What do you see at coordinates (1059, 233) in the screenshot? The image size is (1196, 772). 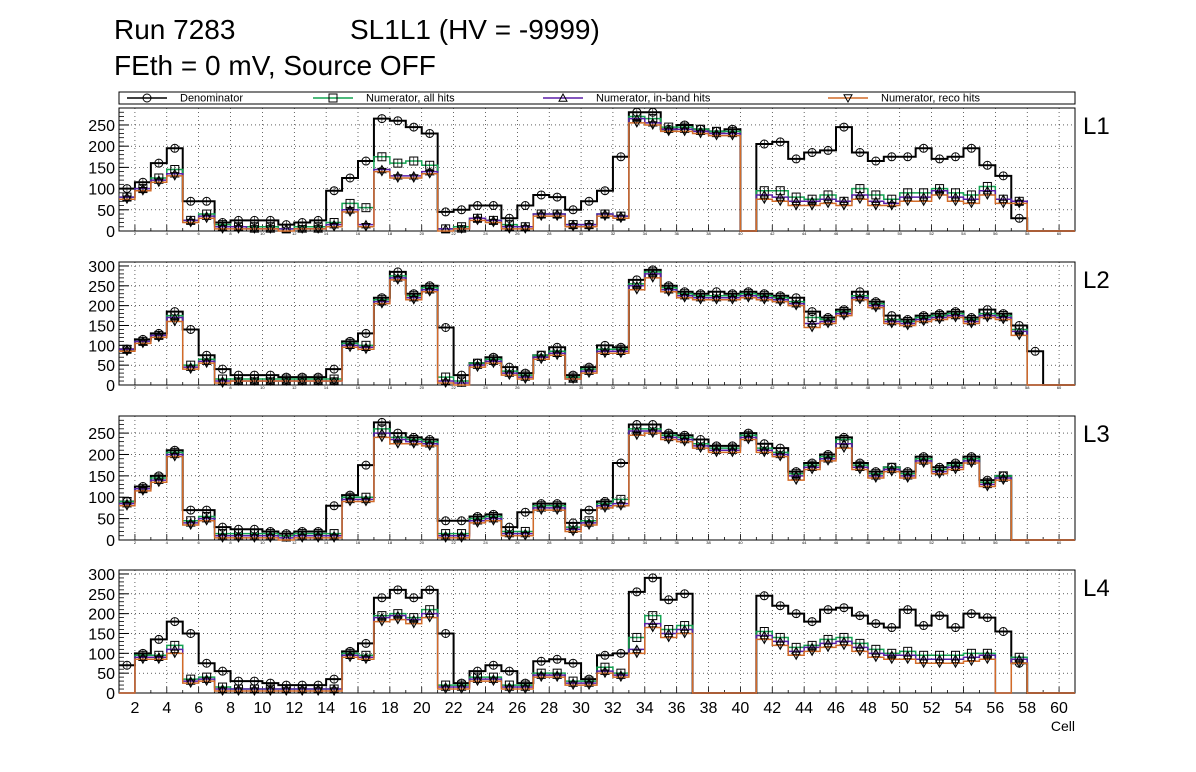 I see `x-tick-label: 60` at bounding box center [1059, 233].